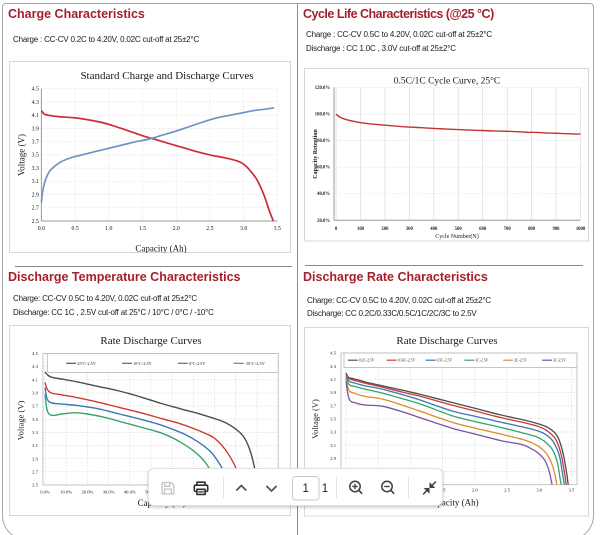  I want to click on svg-text: 200, so click(385, 229).